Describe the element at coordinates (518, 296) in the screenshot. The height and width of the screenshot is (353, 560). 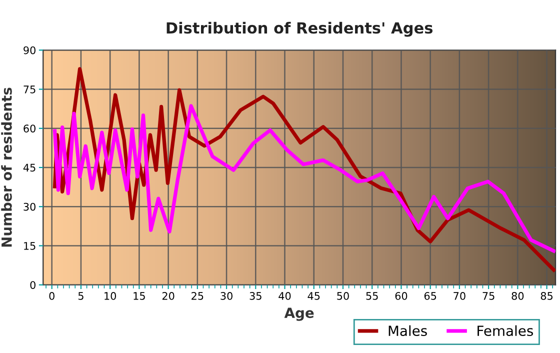
I see `x-tick-label: 80` at that location.